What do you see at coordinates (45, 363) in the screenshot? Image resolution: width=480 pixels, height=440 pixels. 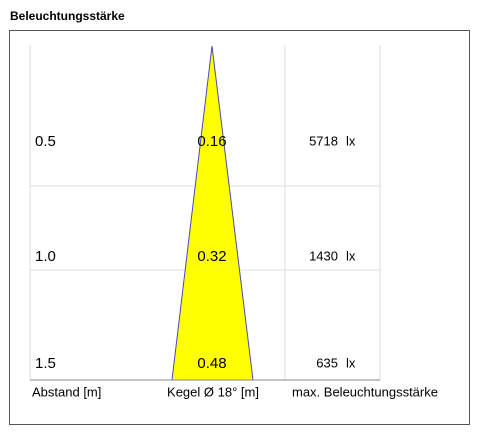 I see `distance: 1.5` at bounding box center [45, 363].